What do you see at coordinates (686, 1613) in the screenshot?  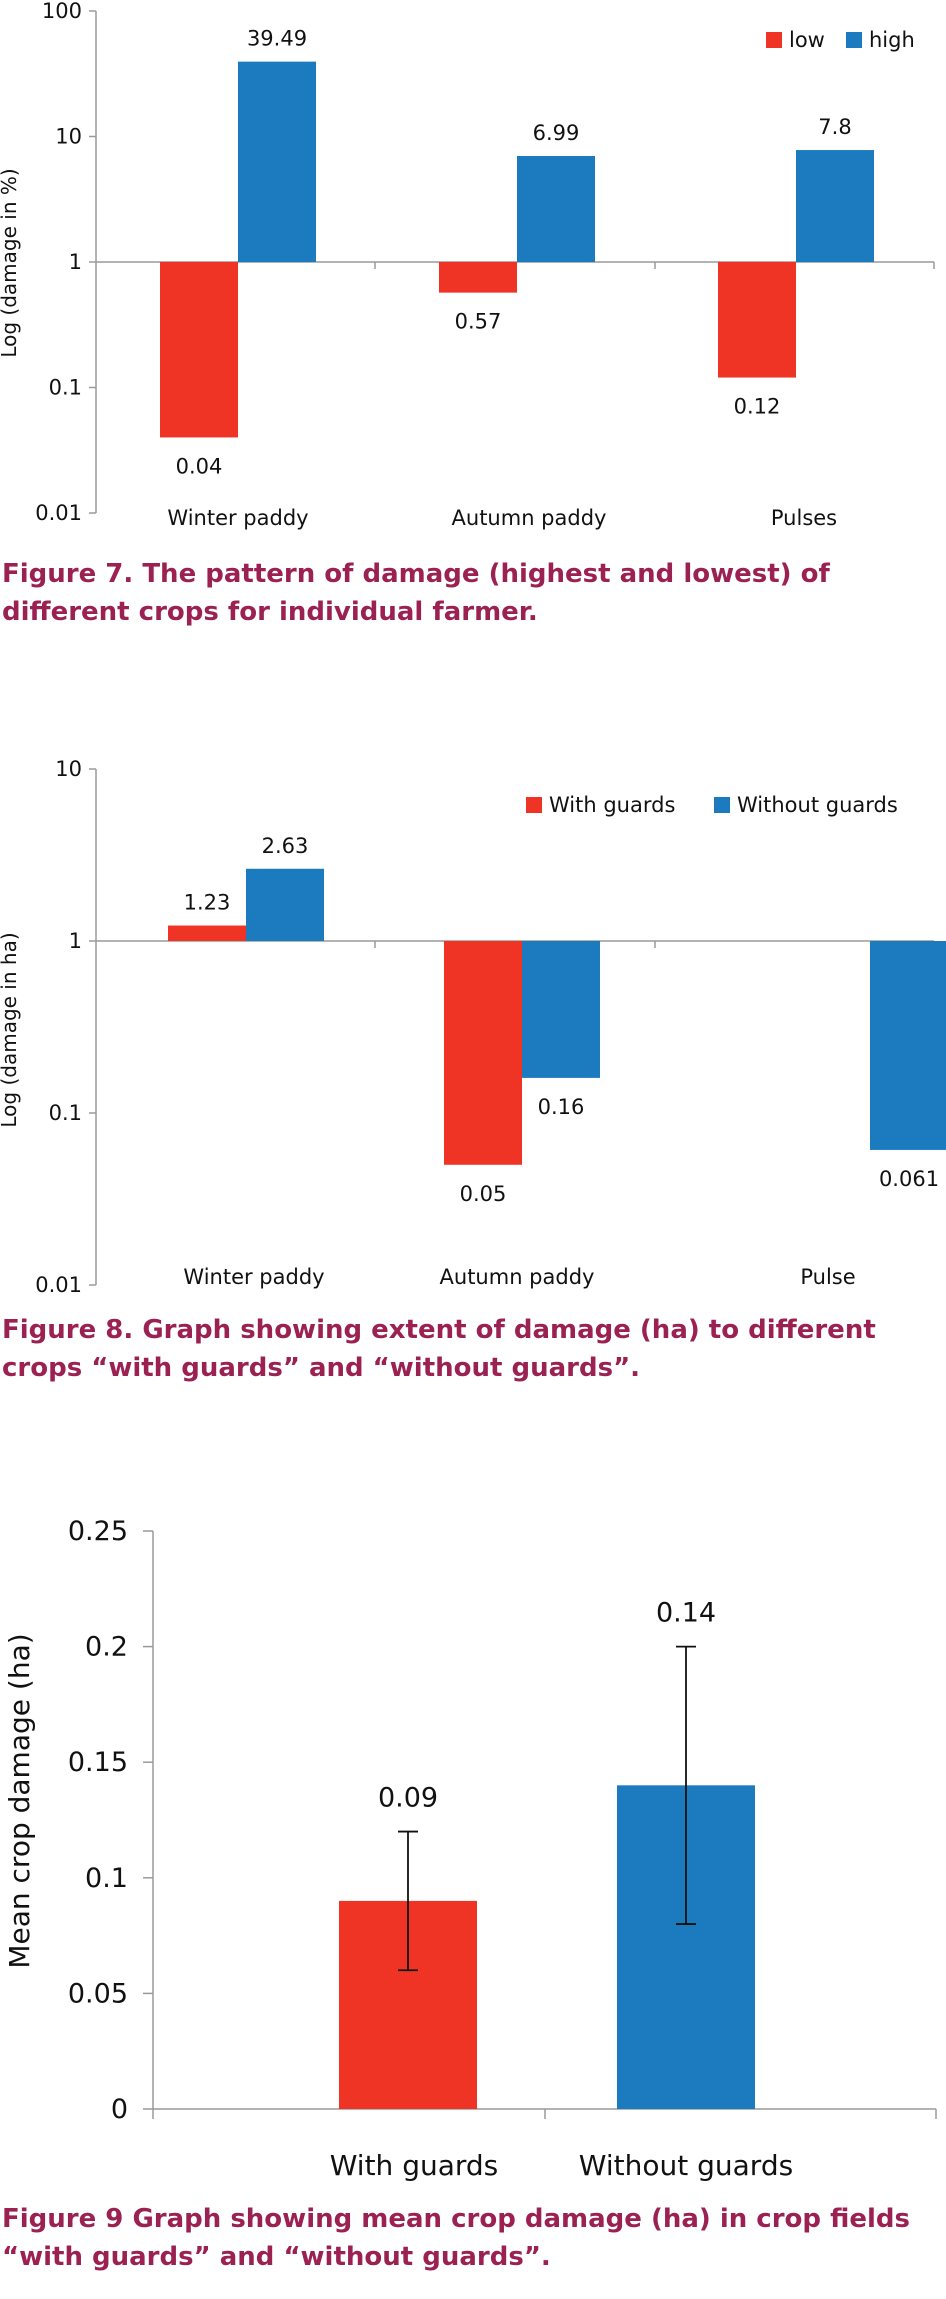 I see `data-label: 0.14` at bounding box center [686, 1613].